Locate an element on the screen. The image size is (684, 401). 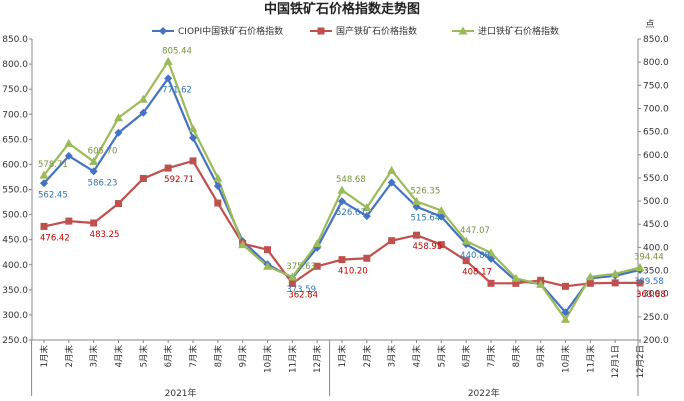
y2-tick-label: 250.0 is located at coordinates (656, 318).